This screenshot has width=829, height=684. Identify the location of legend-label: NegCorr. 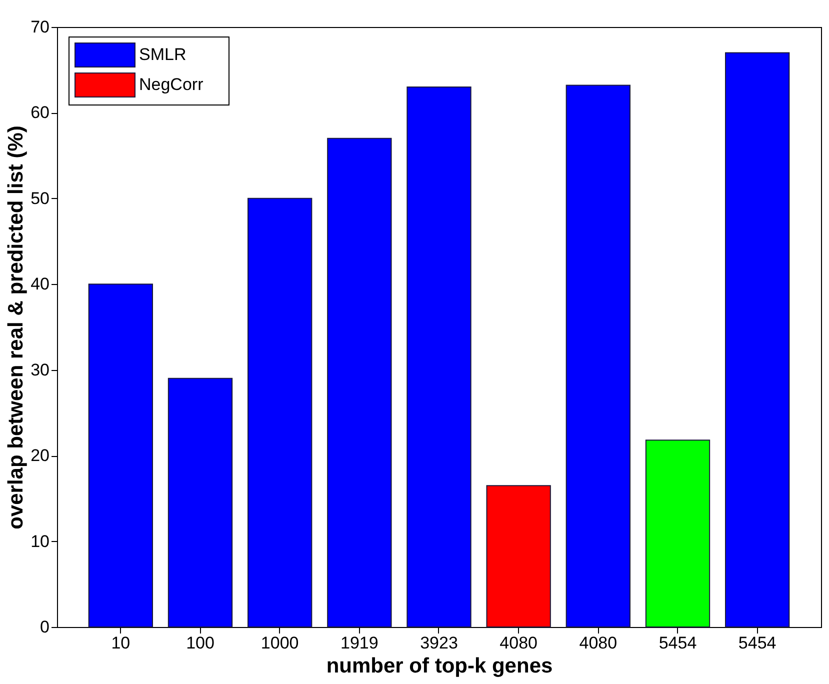
(171, 84).